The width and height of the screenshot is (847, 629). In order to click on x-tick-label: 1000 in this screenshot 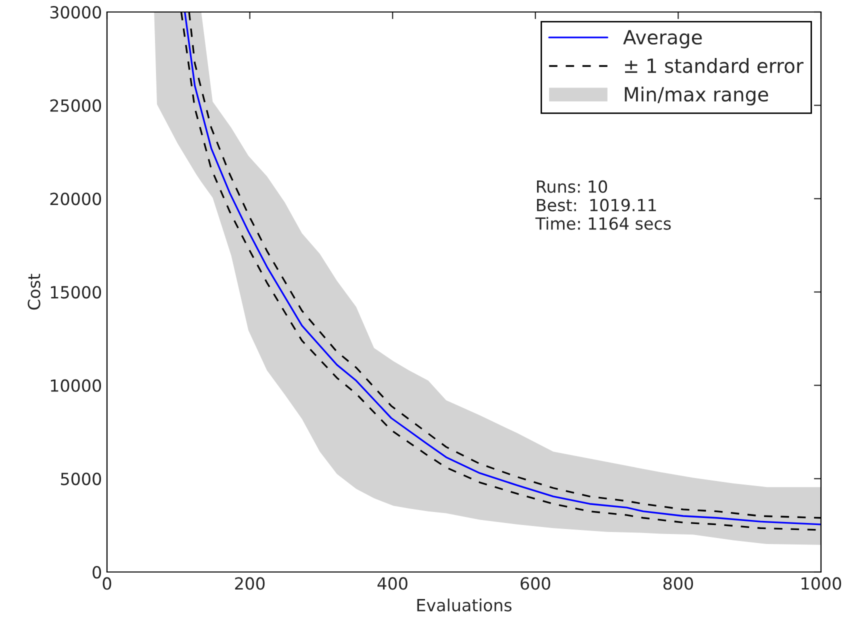, I will do `click(822, 583)`.